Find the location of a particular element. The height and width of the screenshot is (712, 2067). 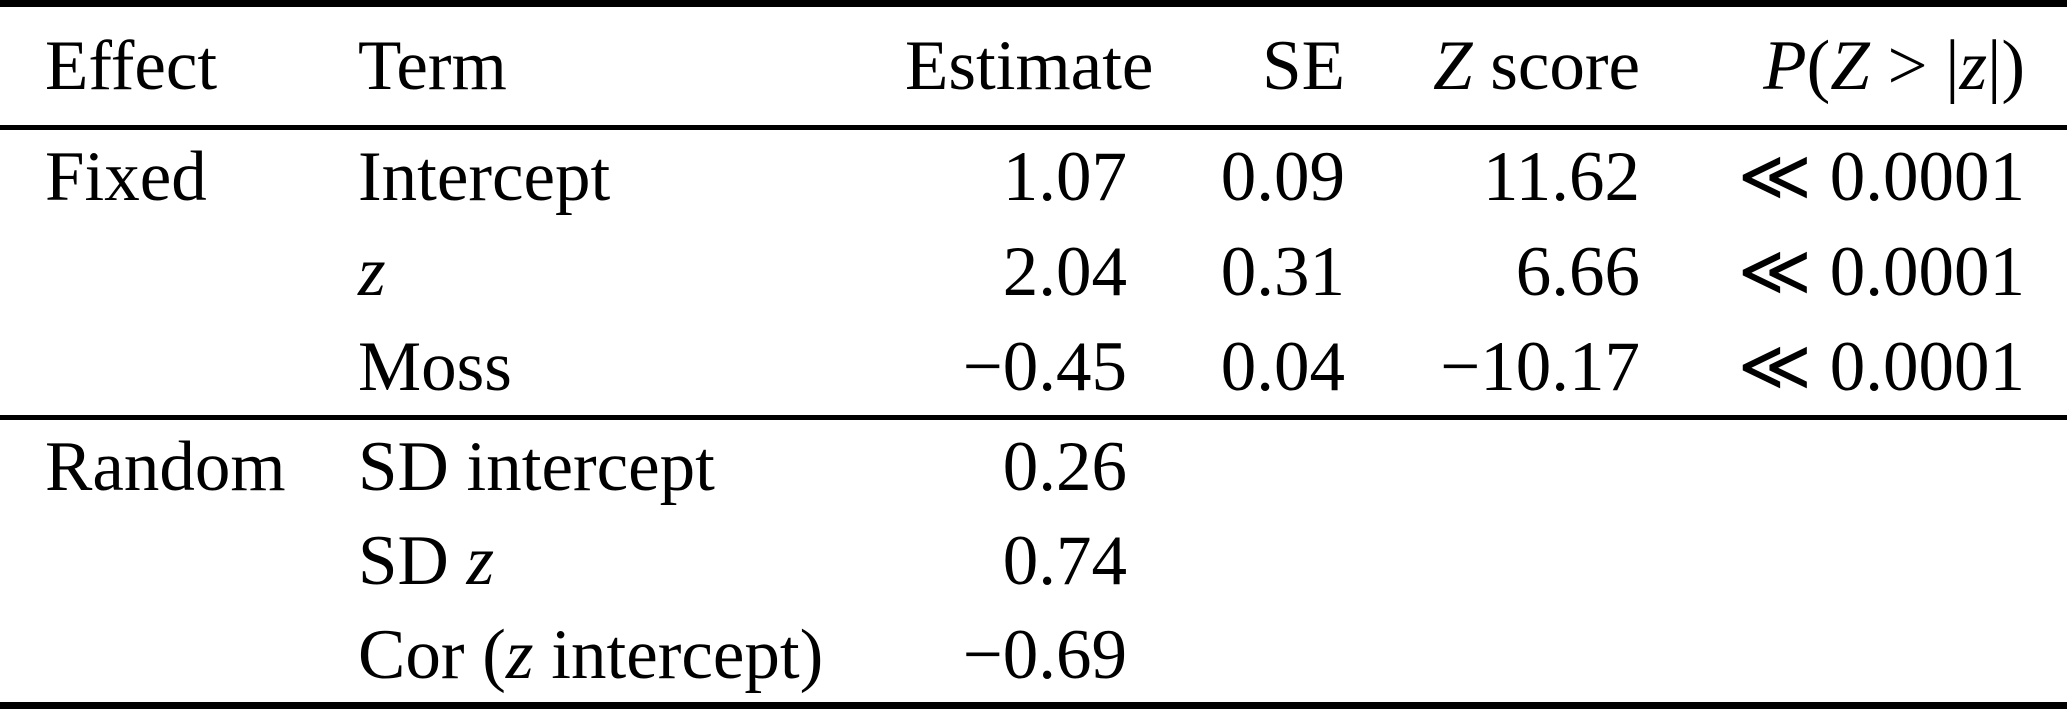

table-row: Moss −0.45 0.04 −10.17 ≪ 0.0001 is located at coordinates (1033, 369).